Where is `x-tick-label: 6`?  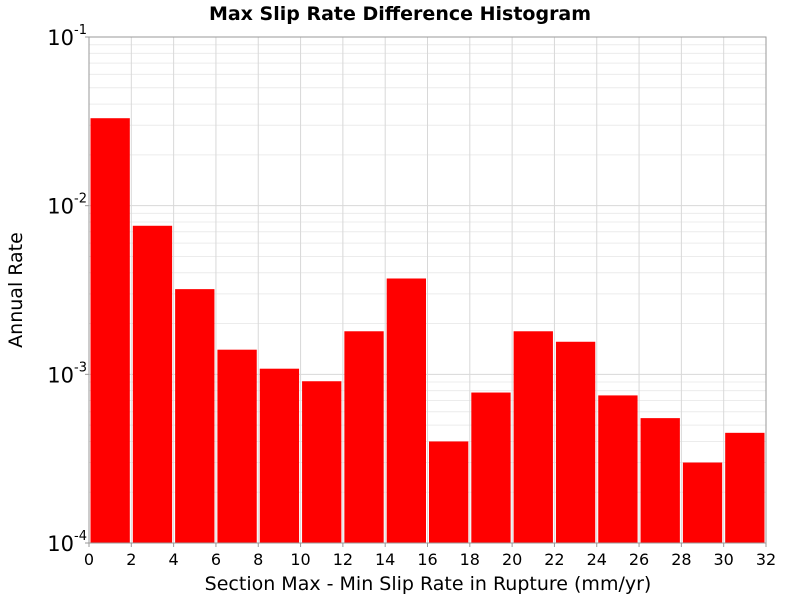 x-tick-label: 6 is located at coordinates (216, 559).